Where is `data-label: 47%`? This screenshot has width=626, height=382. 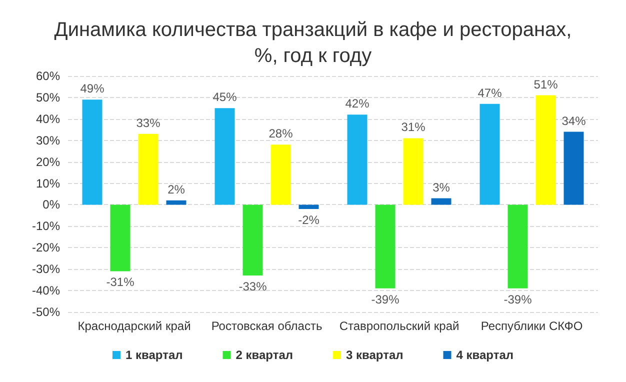
data-label: 47% is located at coordinates (490, 93).